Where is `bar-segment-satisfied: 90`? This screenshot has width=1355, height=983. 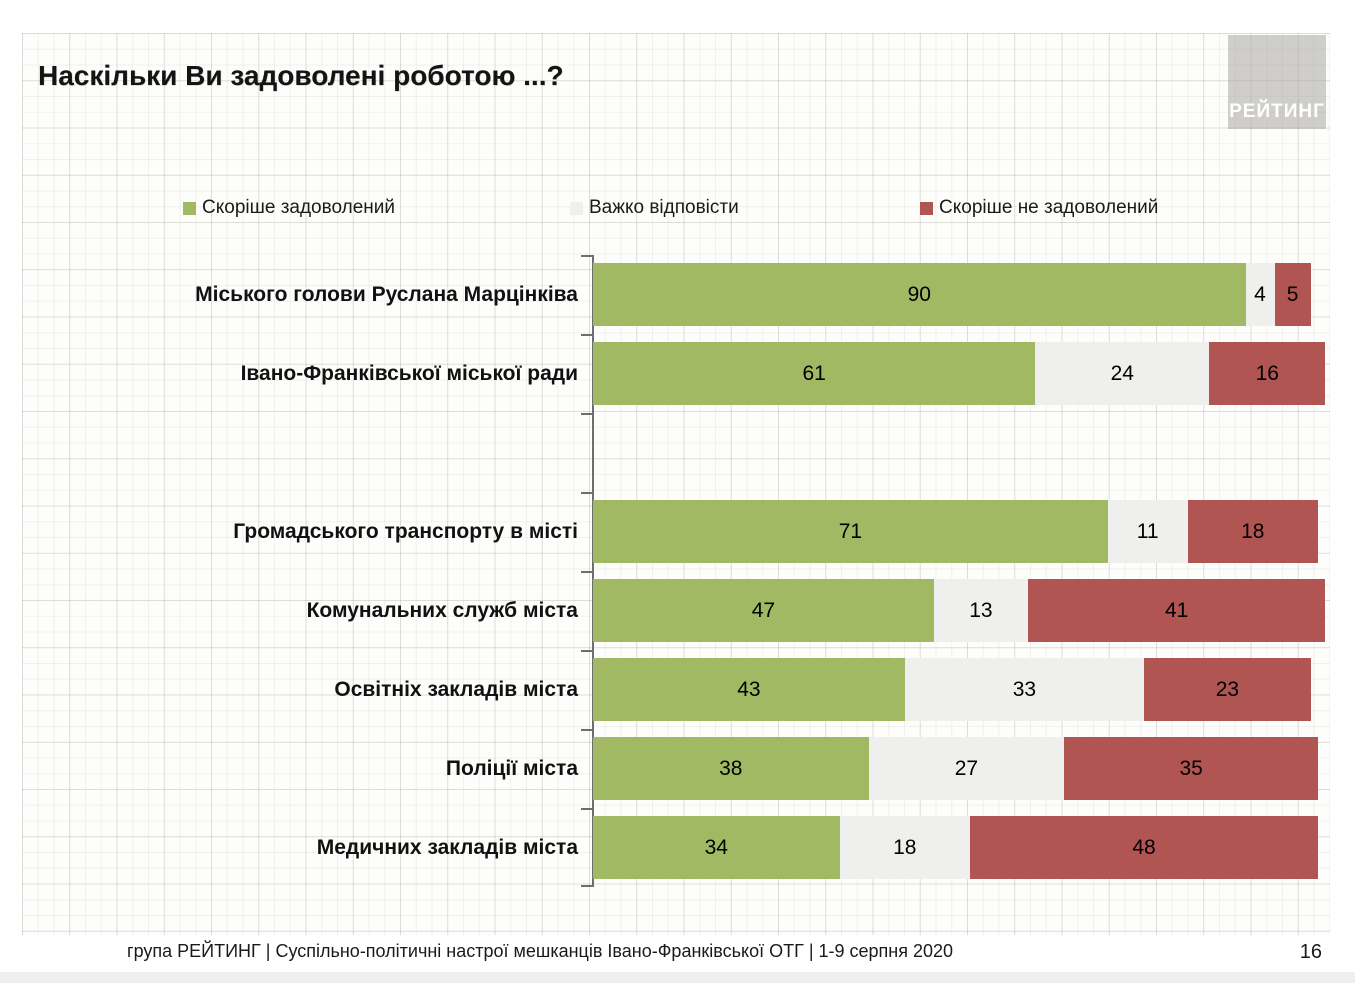
bar-segment-satisfied: 90 is located at coordinates (919, 294).